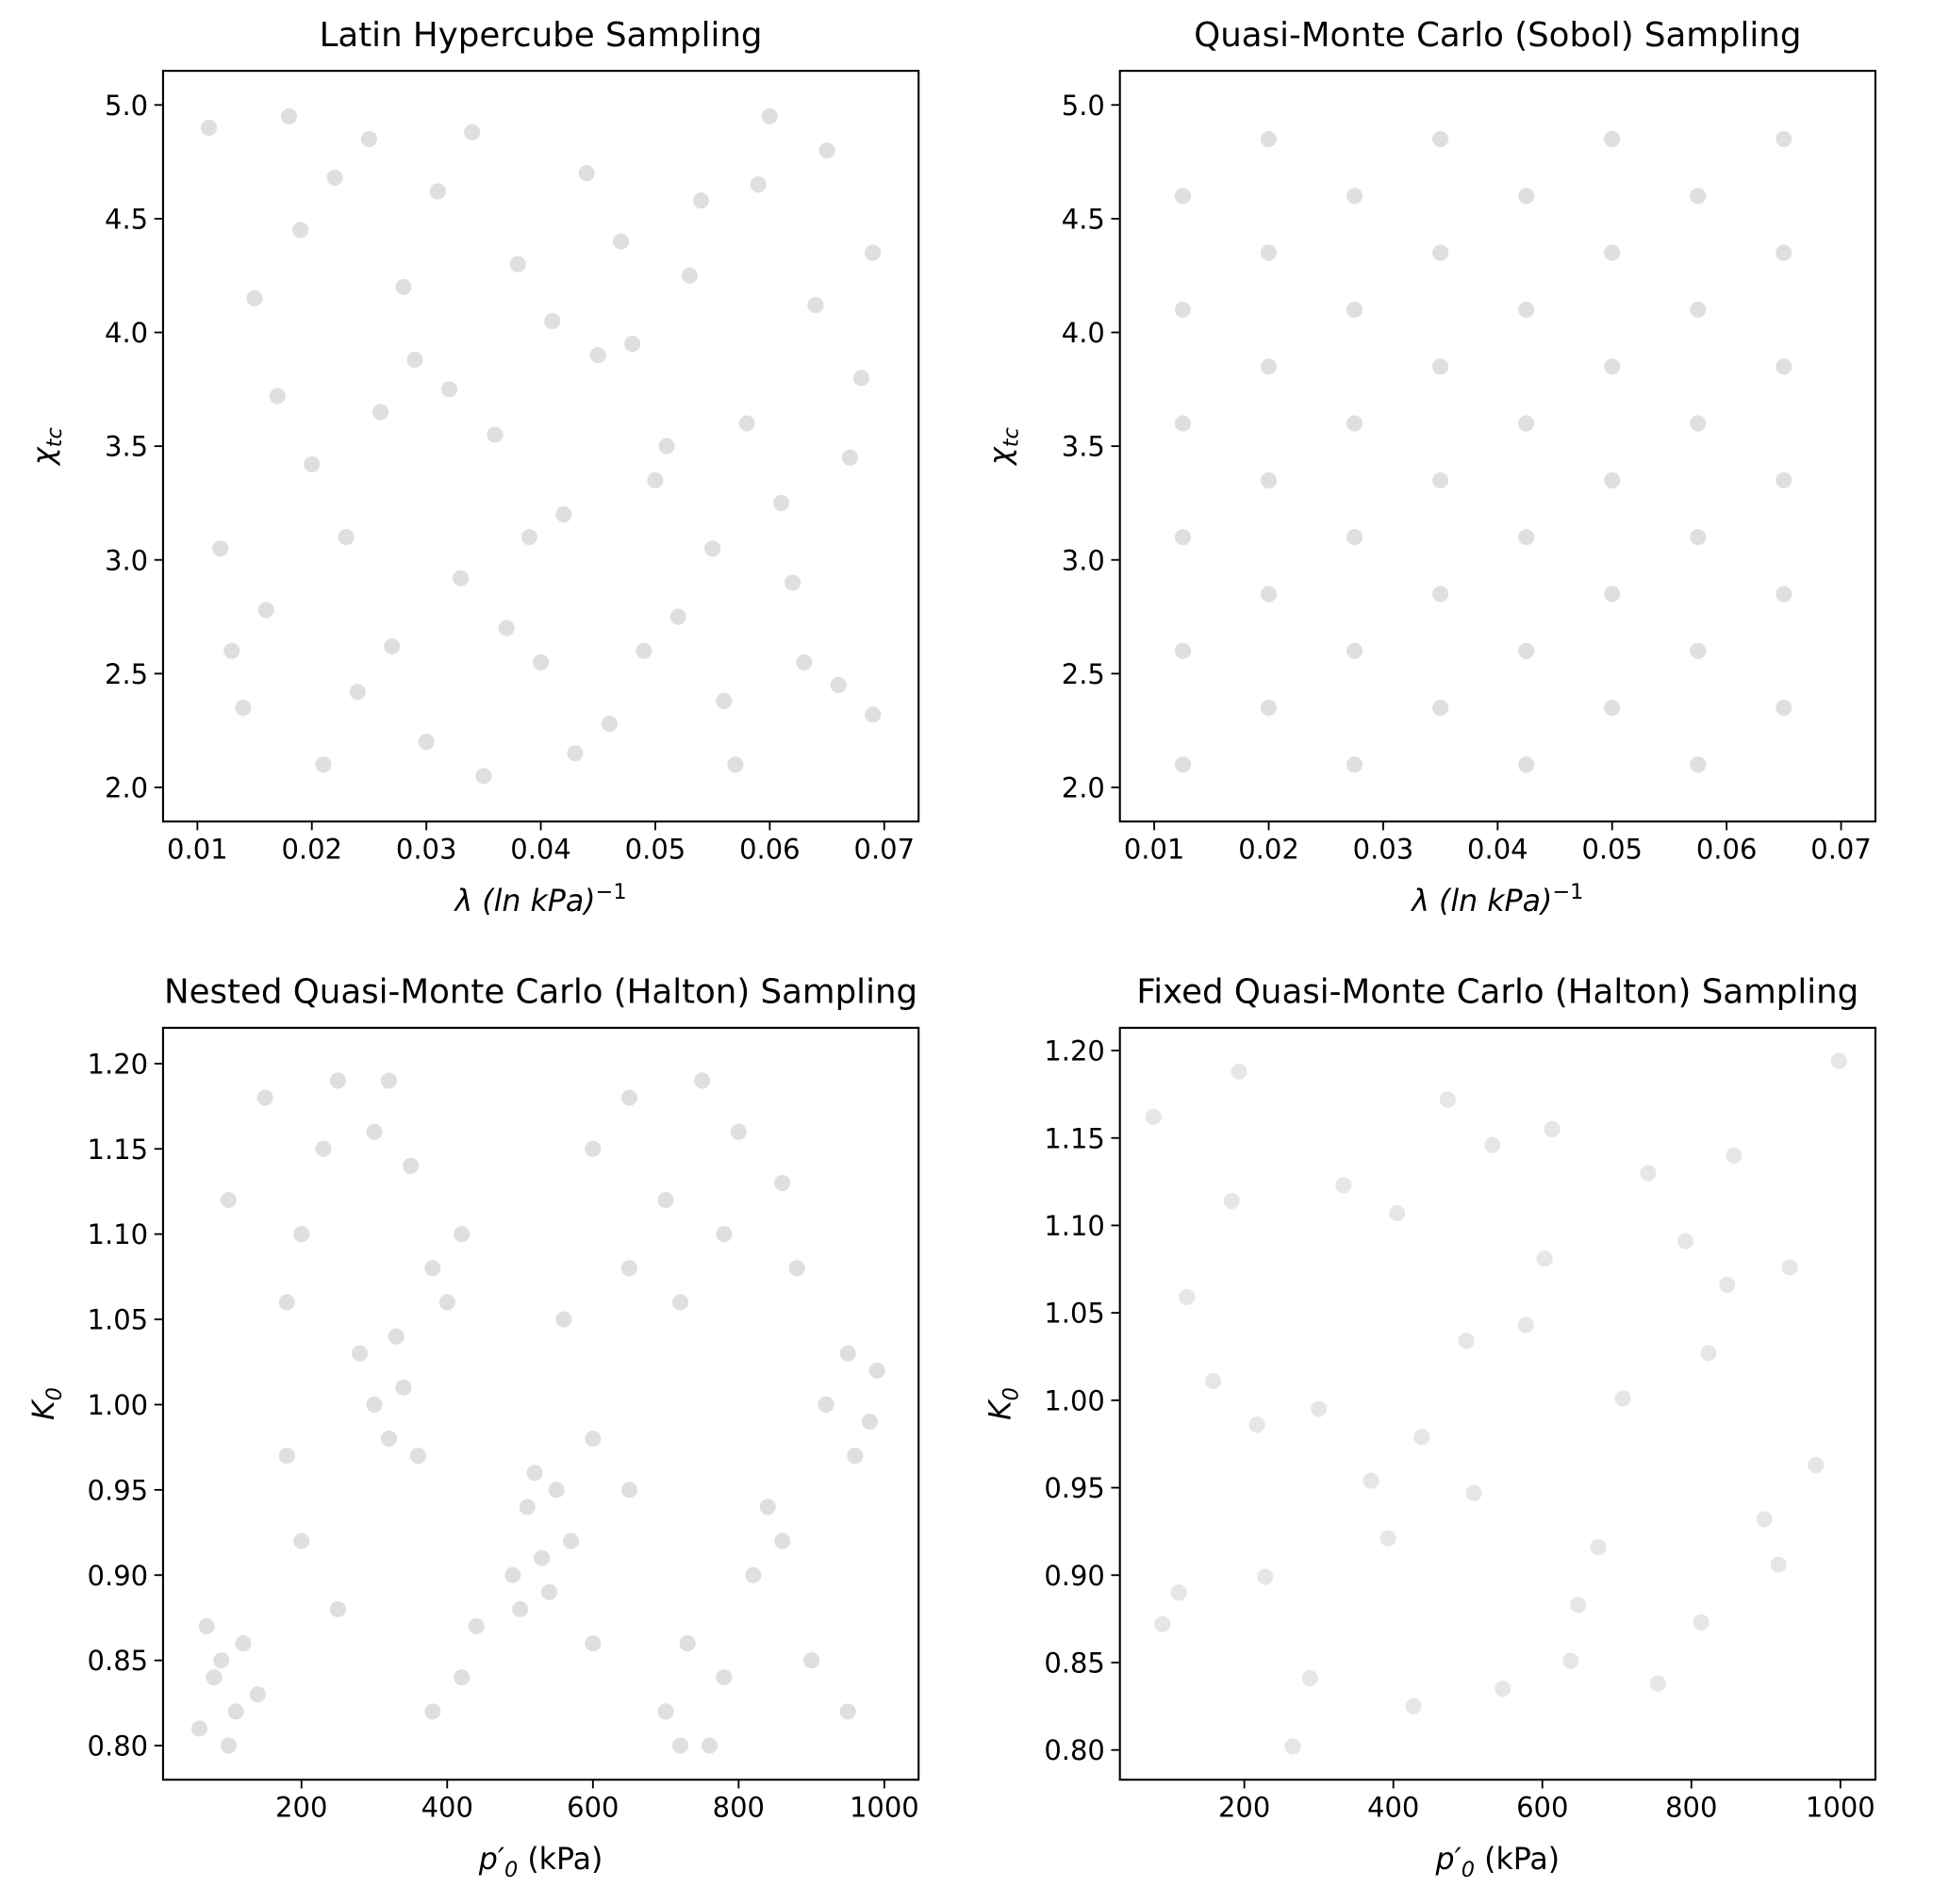 Image resolution: width=1949 pixels, height=1904 pixels. I want to click on y-tick-label: 0.80, so click(119, 1746).